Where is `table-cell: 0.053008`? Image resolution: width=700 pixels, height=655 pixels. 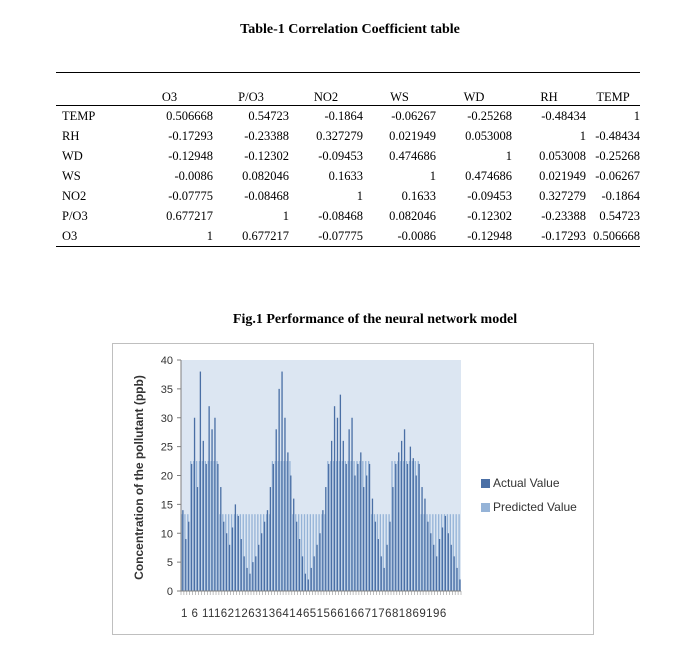 table-cell: 0.053008 is located at coordinates (488, 135).